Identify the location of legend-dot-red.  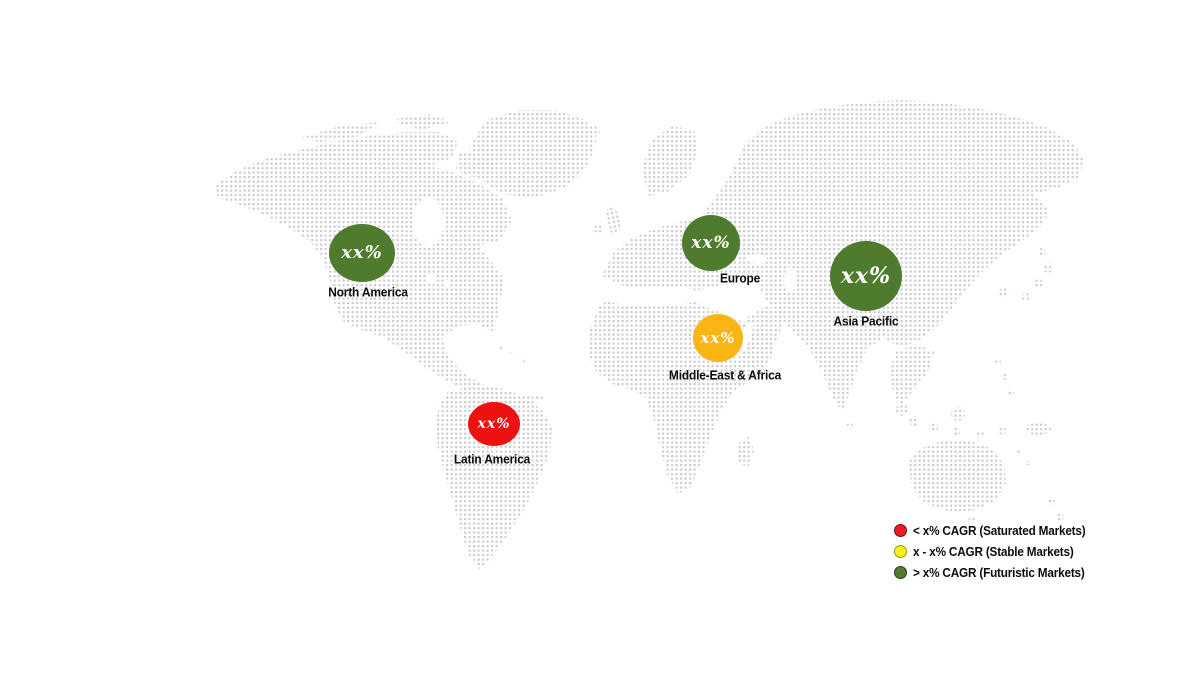
(900, 530).